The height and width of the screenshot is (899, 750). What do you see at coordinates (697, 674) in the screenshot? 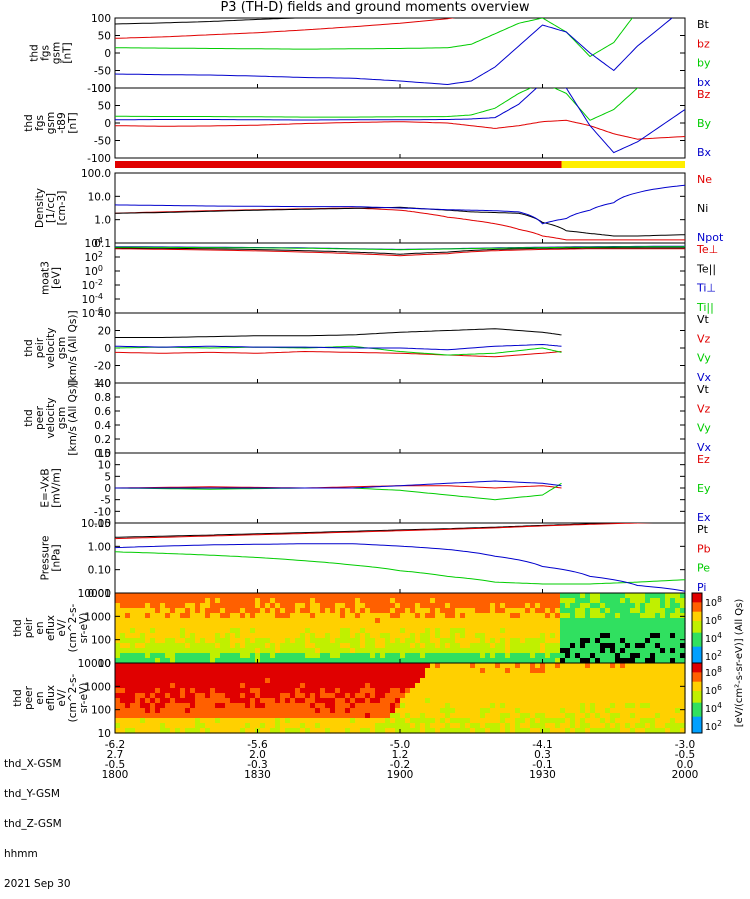
I see `colorbar-cell` at bounding box center [697, 674].